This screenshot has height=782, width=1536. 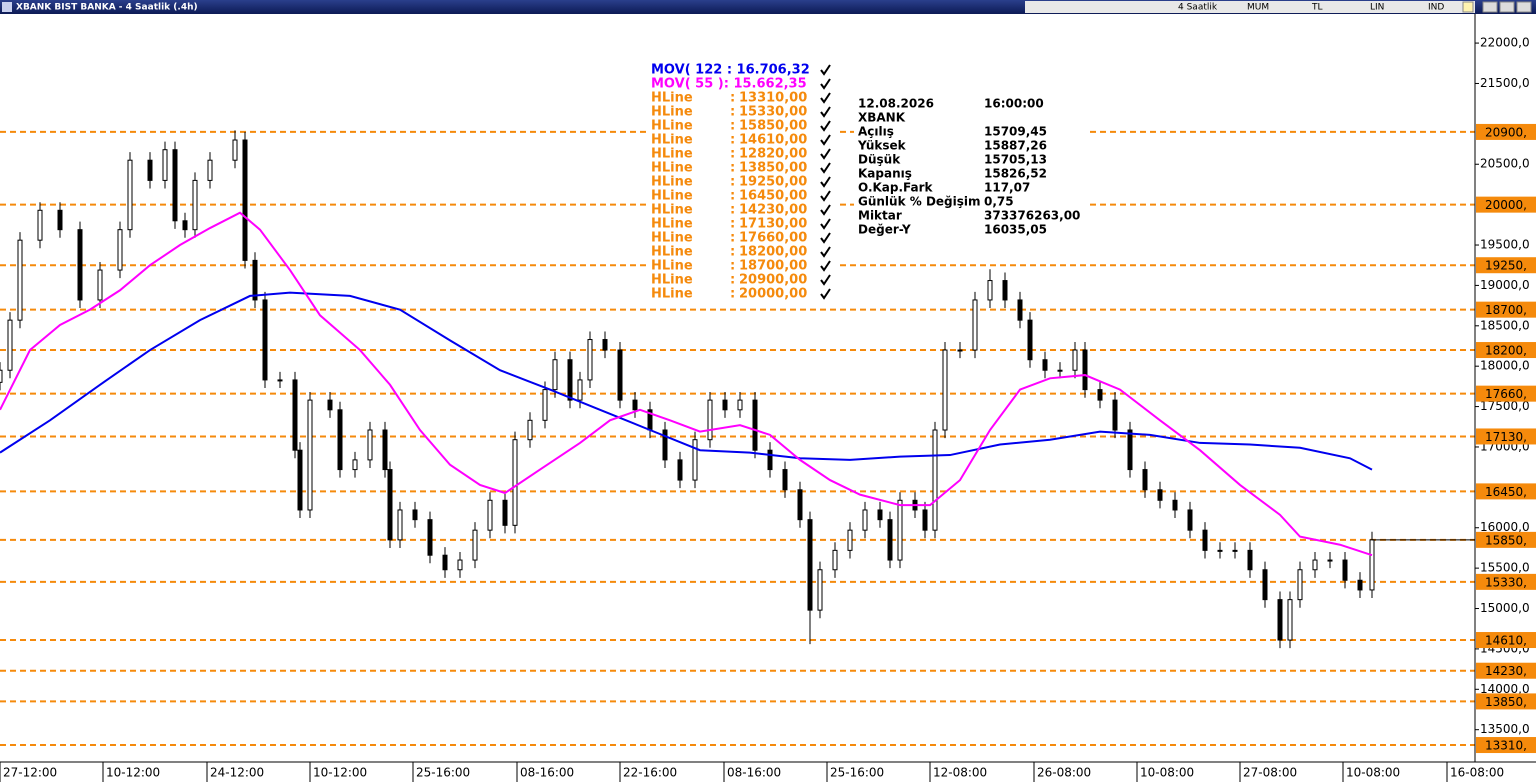 What do you see at coordinates (773, 154) in the screenshot?
I see `legend-value: 12820,00` at bounding box center [773, 154].